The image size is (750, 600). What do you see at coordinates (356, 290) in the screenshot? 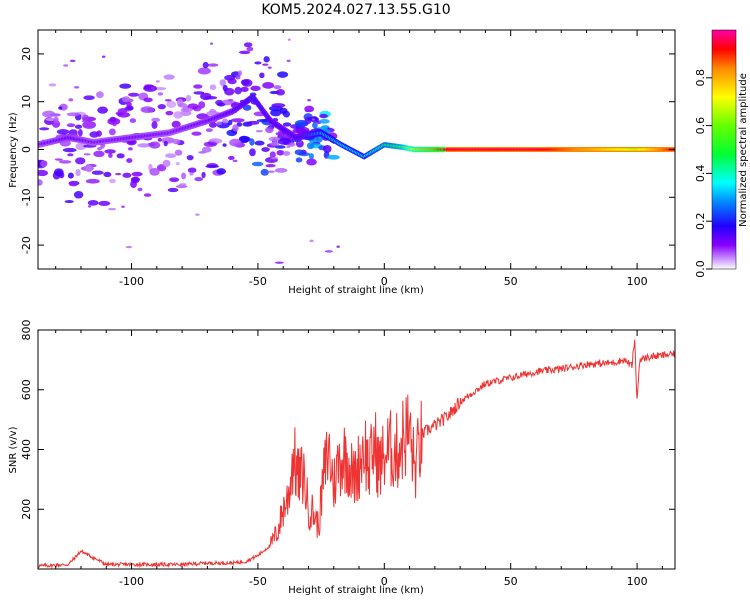
I see `spectrogram-x-axis-label: Height of straight line (km)` at bounding box center [356, 290].